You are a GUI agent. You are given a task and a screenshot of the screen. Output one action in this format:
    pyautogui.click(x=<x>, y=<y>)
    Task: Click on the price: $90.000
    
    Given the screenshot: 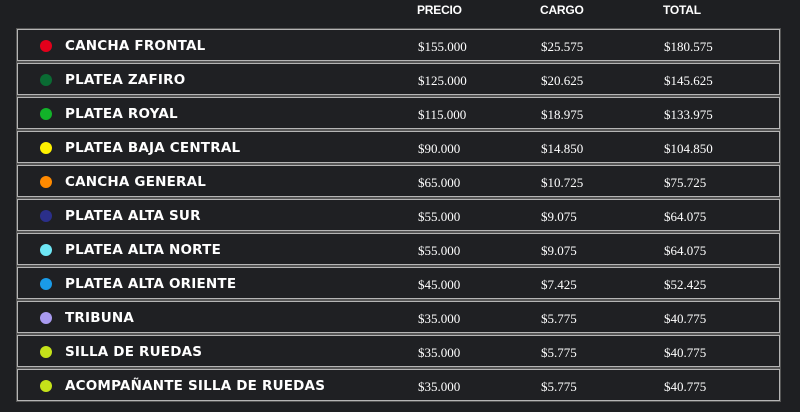 What is the action you would take?
    pyautogui.click(x=439, y=148)
    